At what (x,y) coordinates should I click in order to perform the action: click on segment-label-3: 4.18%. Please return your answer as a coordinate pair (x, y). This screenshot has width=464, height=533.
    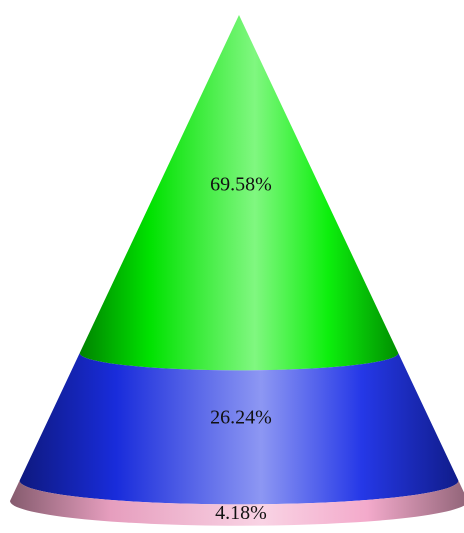
    Looking at the image, I should click on (241, 513).